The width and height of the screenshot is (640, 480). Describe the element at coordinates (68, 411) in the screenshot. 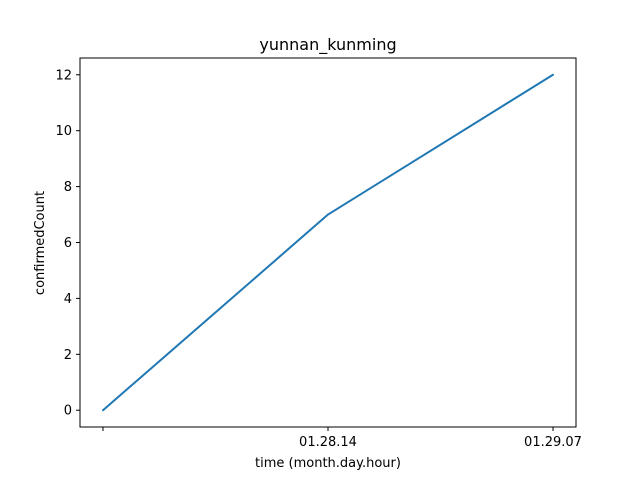

I see `y-tick-label: 0` at that location.